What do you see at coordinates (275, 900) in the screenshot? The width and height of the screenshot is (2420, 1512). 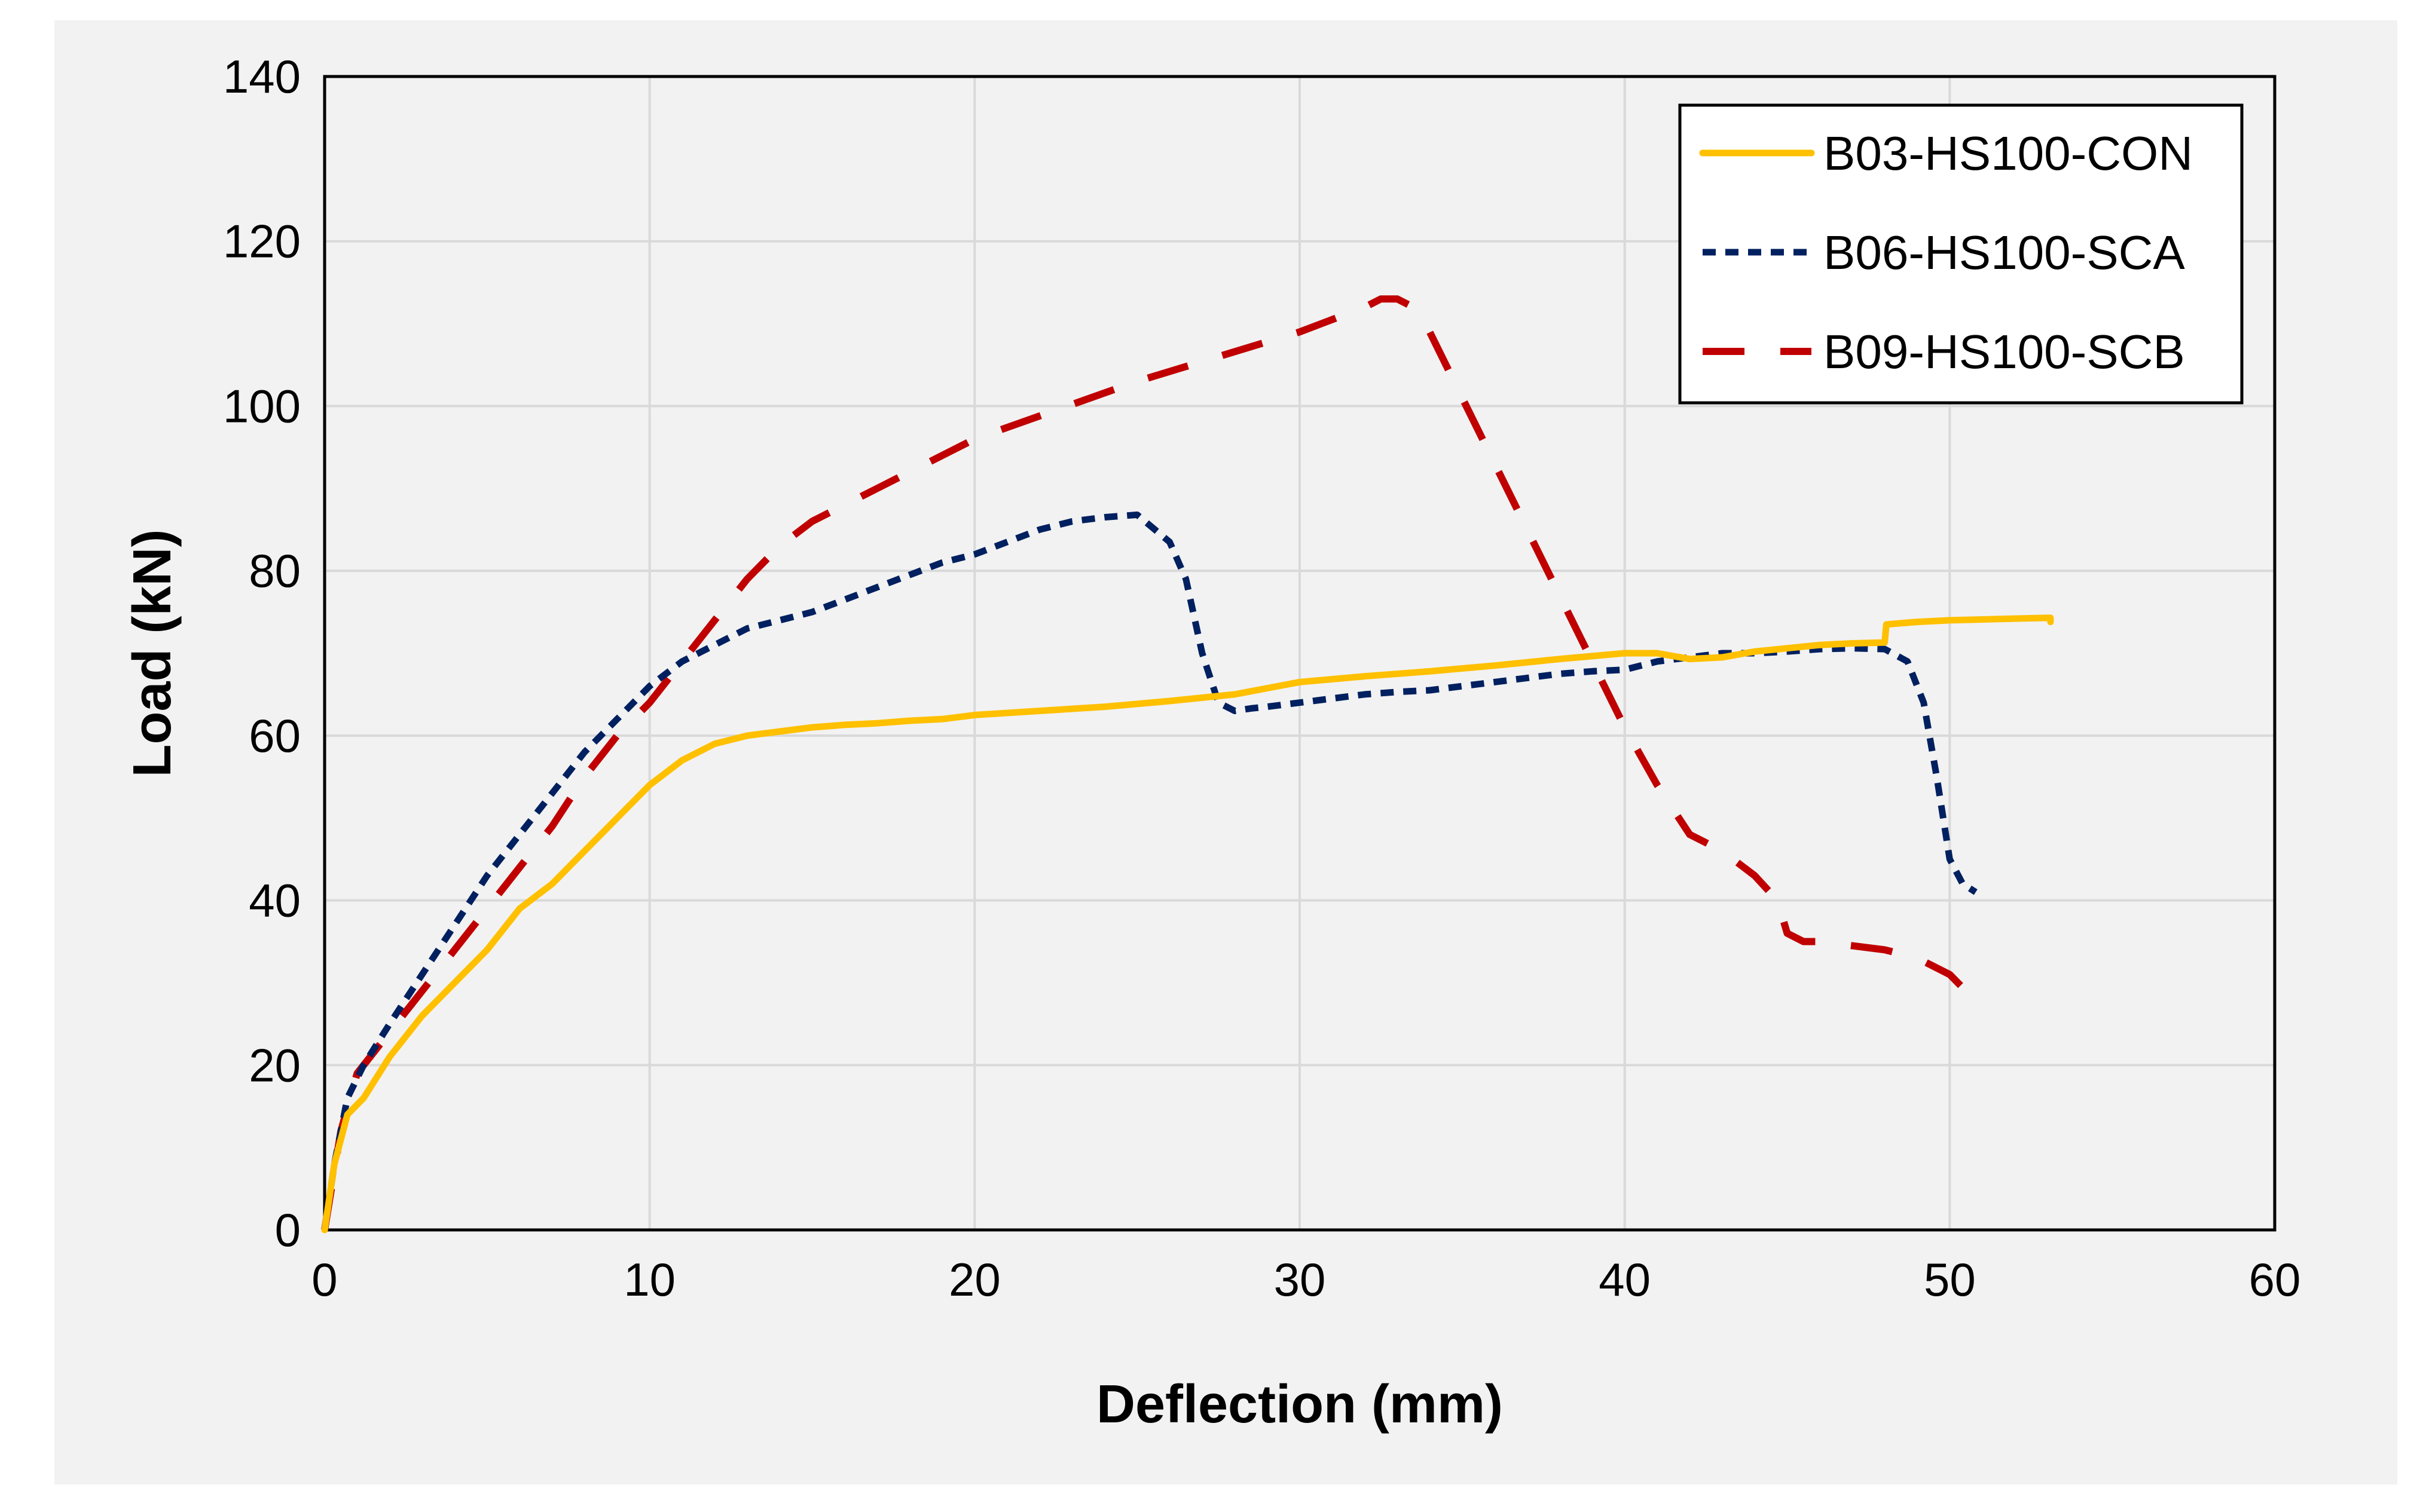 I see `y-tick-label: 40` at bounding box center [275, 900].